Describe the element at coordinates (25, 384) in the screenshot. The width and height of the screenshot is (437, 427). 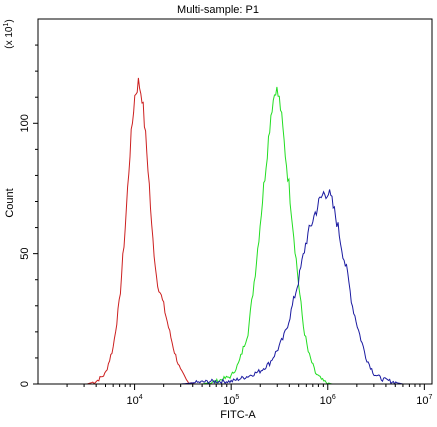
I see `y-tick-label: 0` at that location.